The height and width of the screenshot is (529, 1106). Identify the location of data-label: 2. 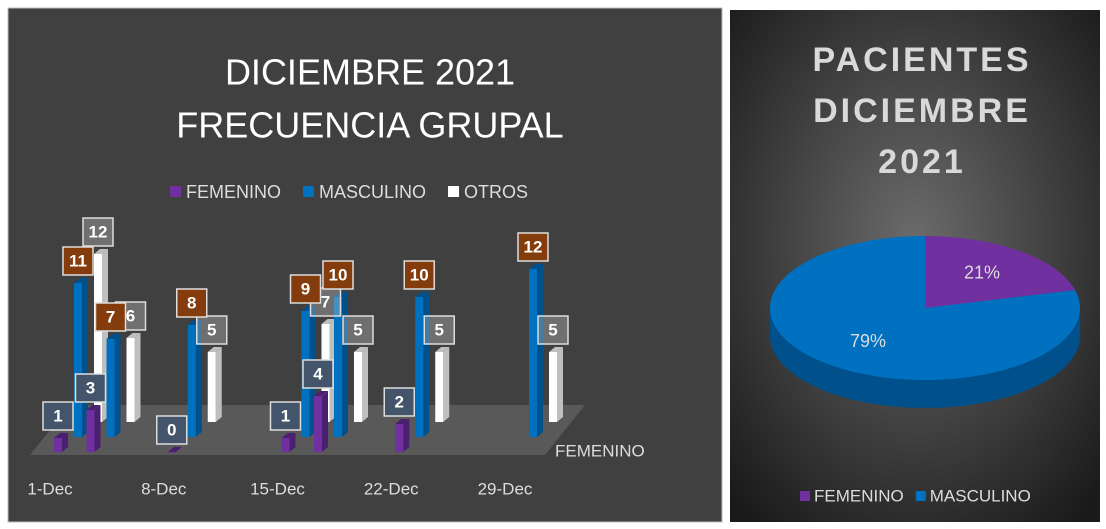
(399, 401).